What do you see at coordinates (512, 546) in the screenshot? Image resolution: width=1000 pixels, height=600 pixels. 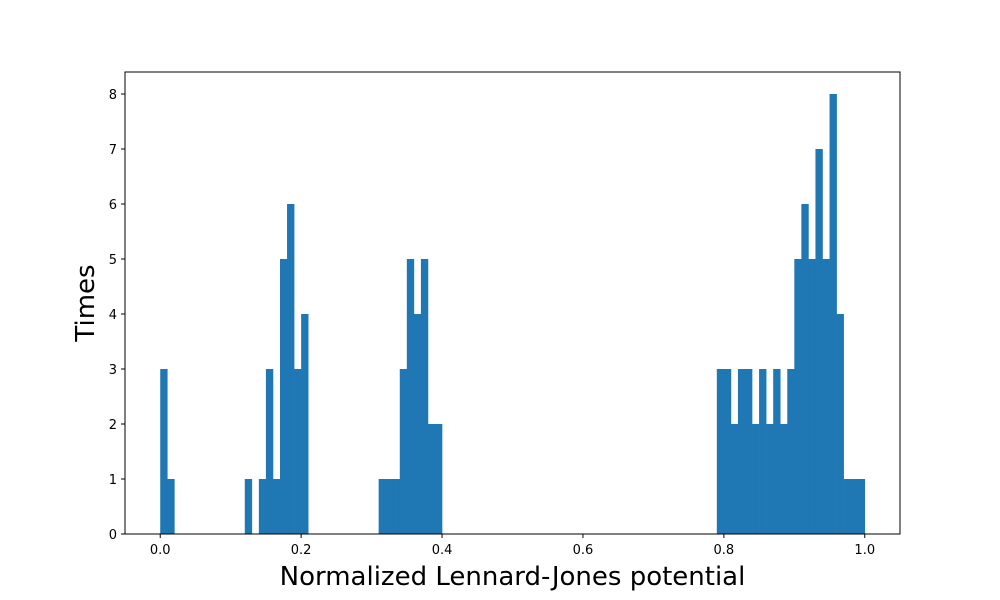 I see `x-axis-ticks: 0.0 0.2 0.4 0.6 0.8 1.0` at bounding box center [512, 546].